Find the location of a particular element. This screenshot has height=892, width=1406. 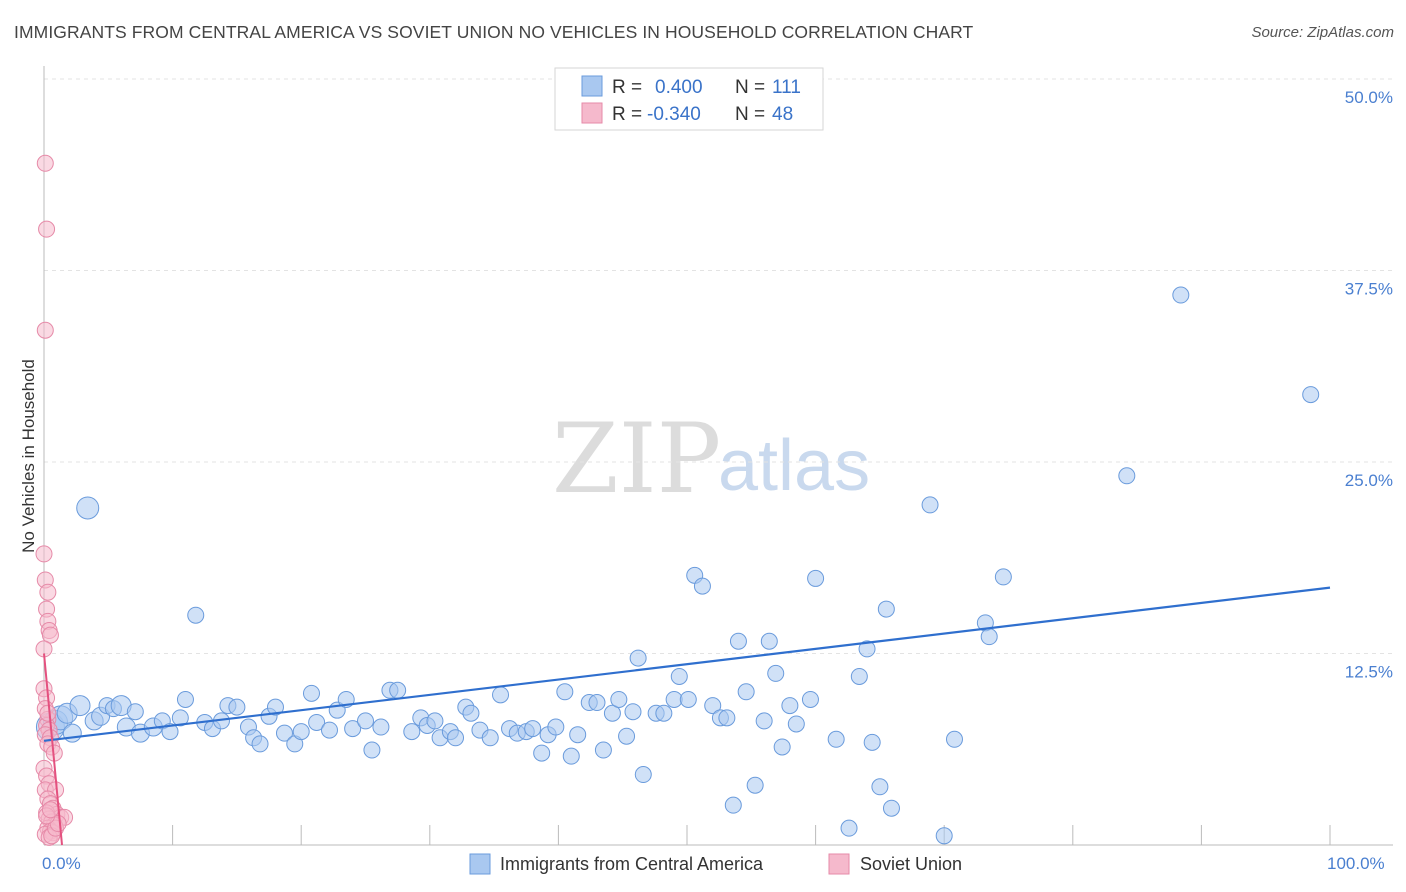

y-tick-label-2: 37.5% is located at coordinates (1369, 289).